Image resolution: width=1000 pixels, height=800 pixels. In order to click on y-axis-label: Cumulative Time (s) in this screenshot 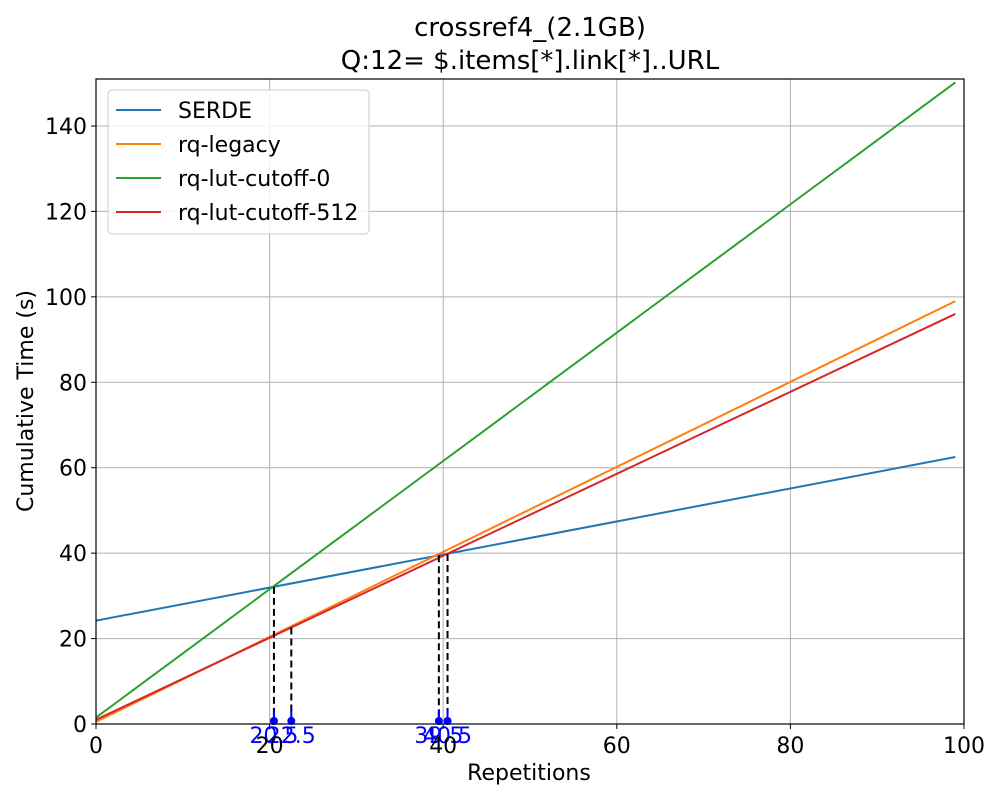, I will do `click(26, 401)`.